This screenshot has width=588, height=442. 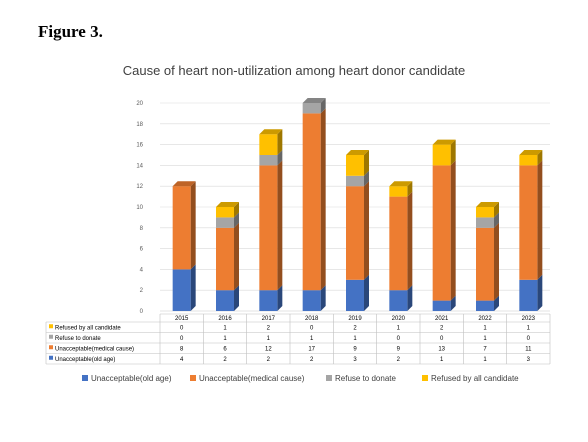 I want to click on table-row-label: Refuse to donate, so click(x=78, y=339).